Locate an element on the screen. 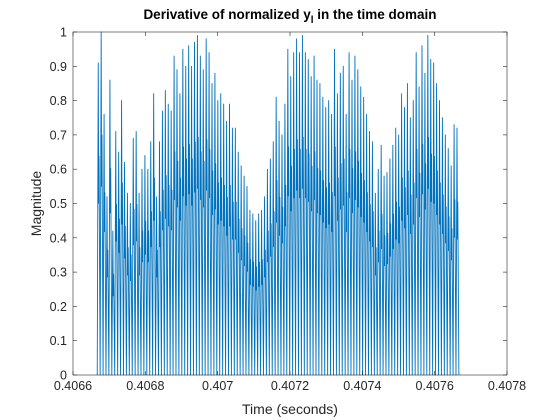 This screenshot has width=560, height=420. x-tick-label: 0.407 is located at coordinates (217, 386).